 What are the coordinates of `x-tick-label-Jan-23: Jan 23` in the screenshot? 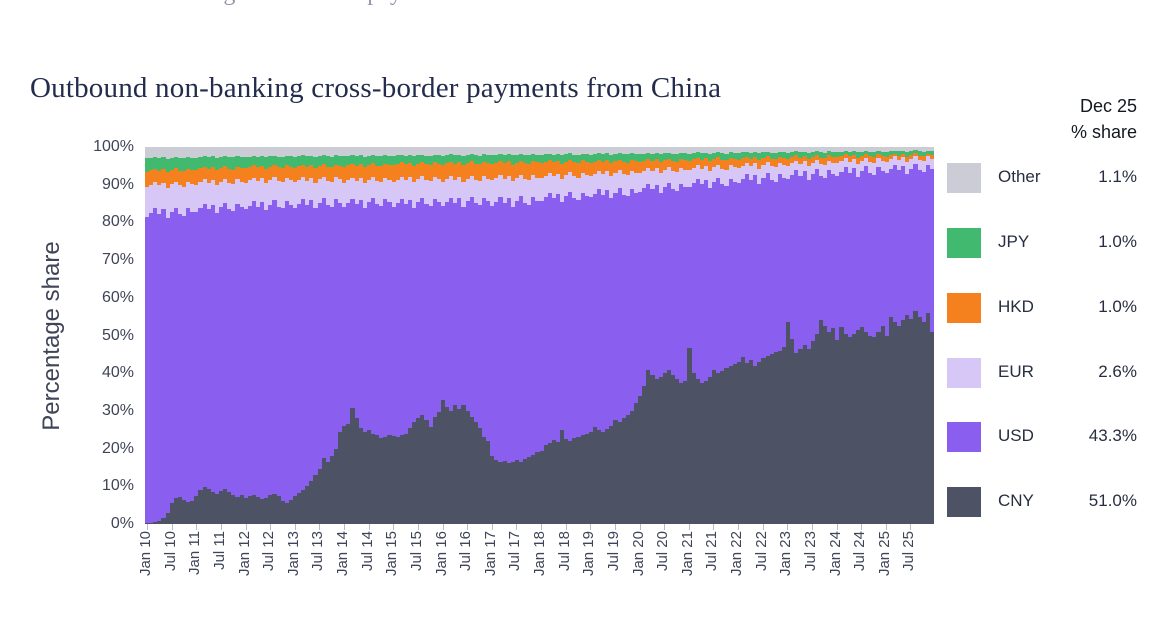 It's located at (786, 554).